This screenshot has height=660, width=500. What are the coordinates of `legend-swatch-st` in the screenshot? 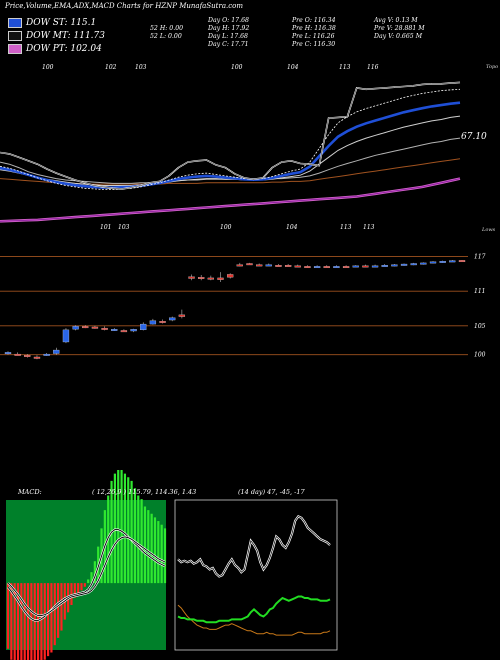 It's located at (15, 23).